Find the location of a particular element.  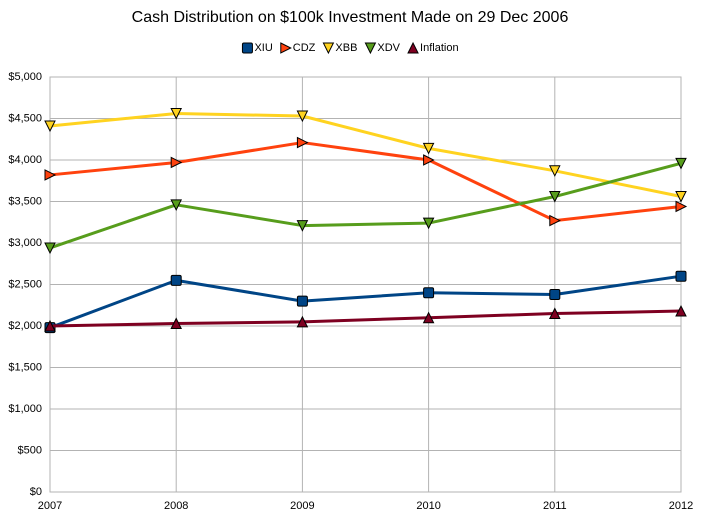

legend: XIU CDZ XBB XDV Inflation is located at coordinates (350, 48).